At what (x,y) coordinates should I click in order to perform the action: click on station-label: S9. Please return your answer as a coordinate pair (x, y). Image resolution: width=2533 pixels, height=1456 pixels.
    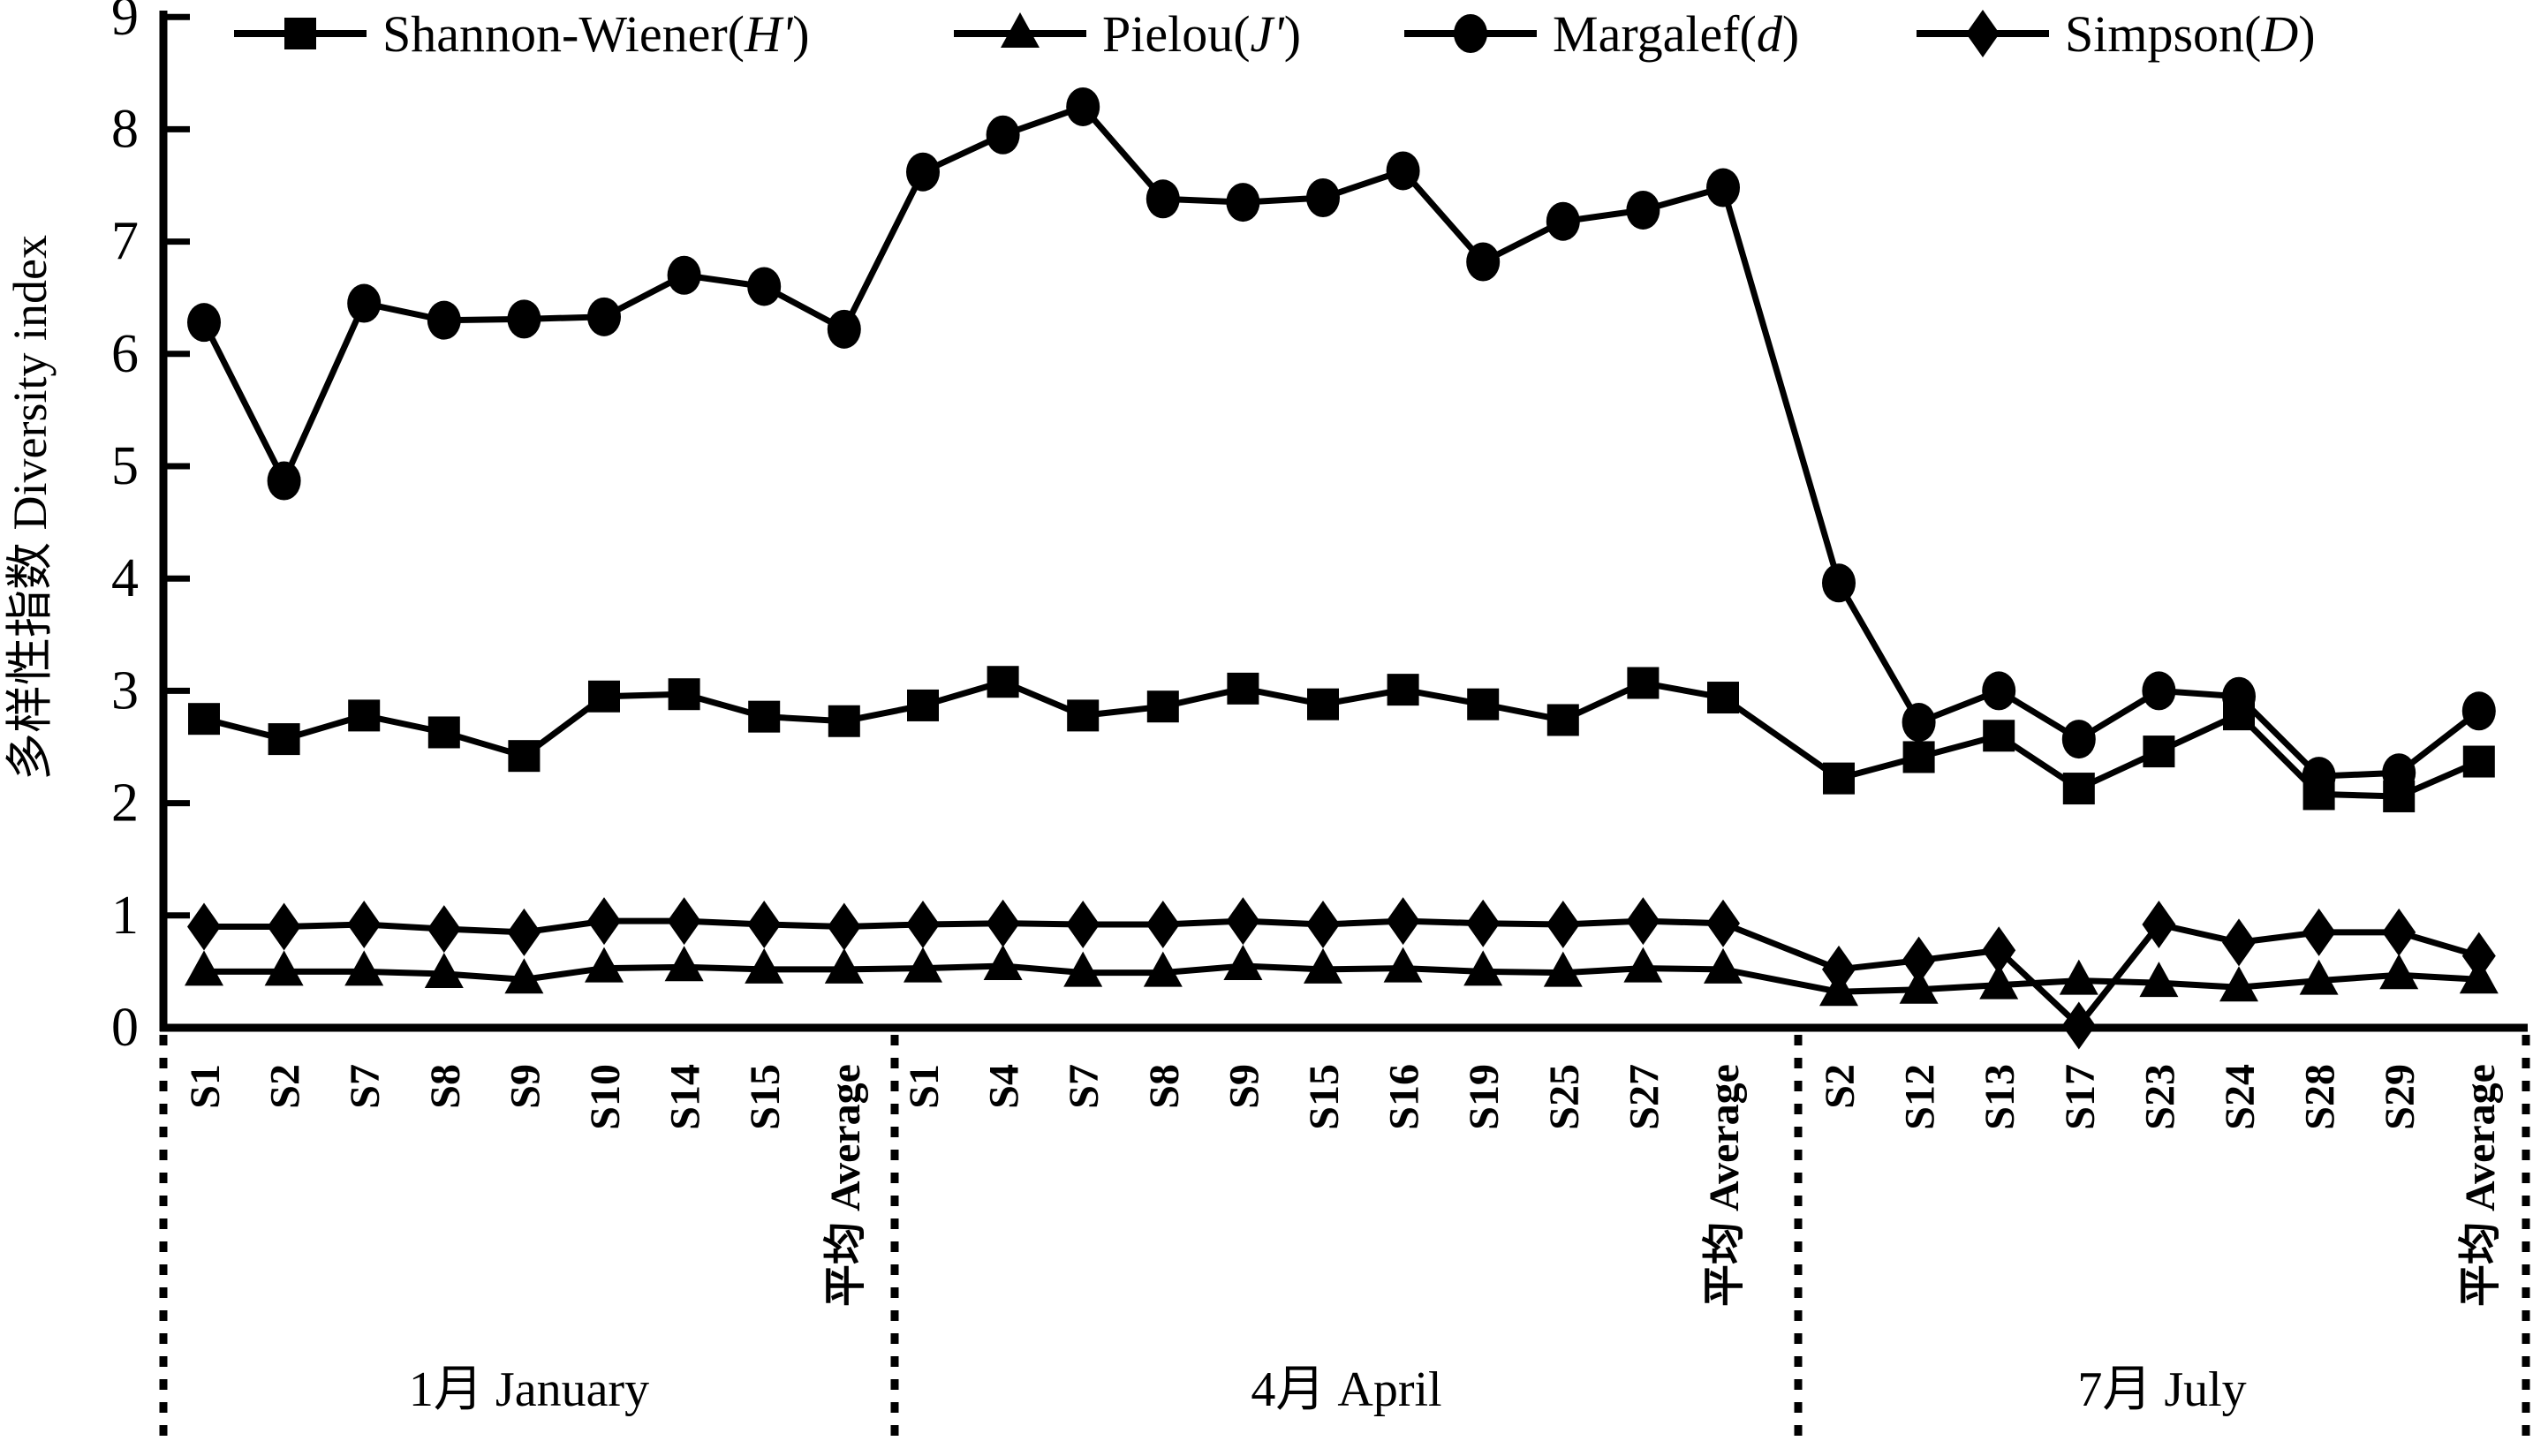
    Looking at the image, I should click on (1244, 1086).